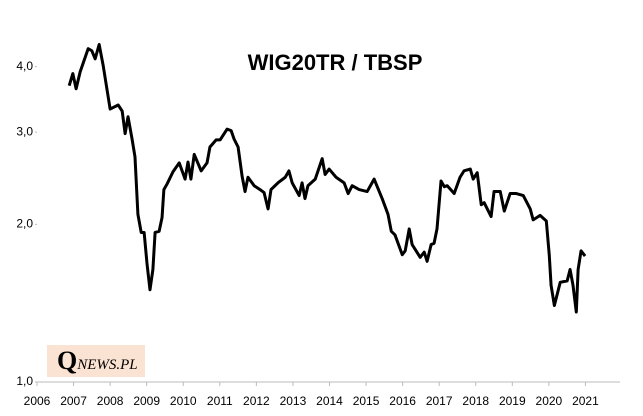 The width and height of the screenshot is (643, 416). What do you see at coordinates (585, 401) in the screenshot?
I see `x-tick-label: 2021` at bounding box center [585, 401].